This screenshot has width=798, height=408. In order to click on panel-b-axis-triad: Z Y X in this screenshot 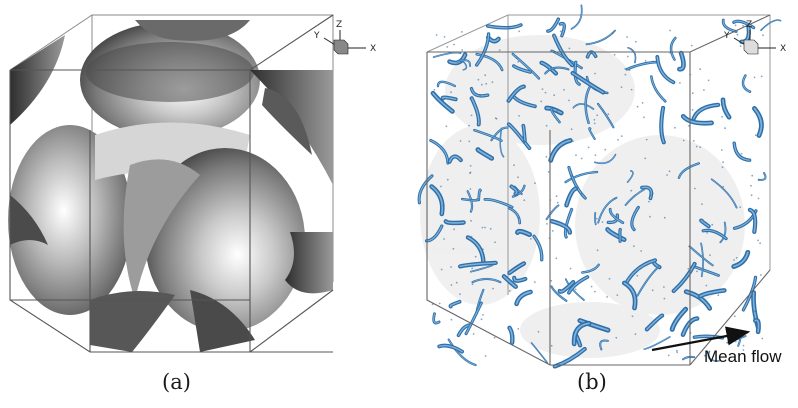, I will do `click(754, 37)`.